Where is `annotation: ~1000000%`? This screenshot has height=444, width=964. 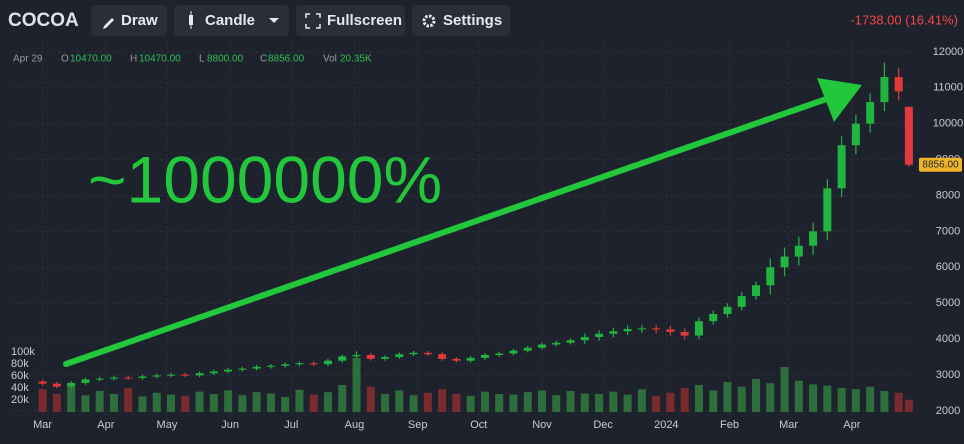 annotation: ~1000000% is located at coordinates (265, 179).